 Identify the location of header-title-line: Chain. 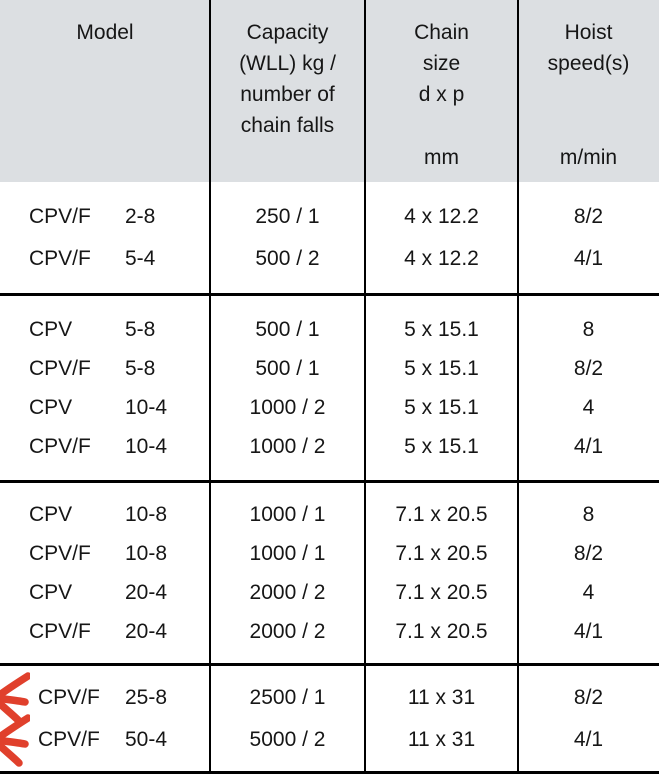
(441, 32).